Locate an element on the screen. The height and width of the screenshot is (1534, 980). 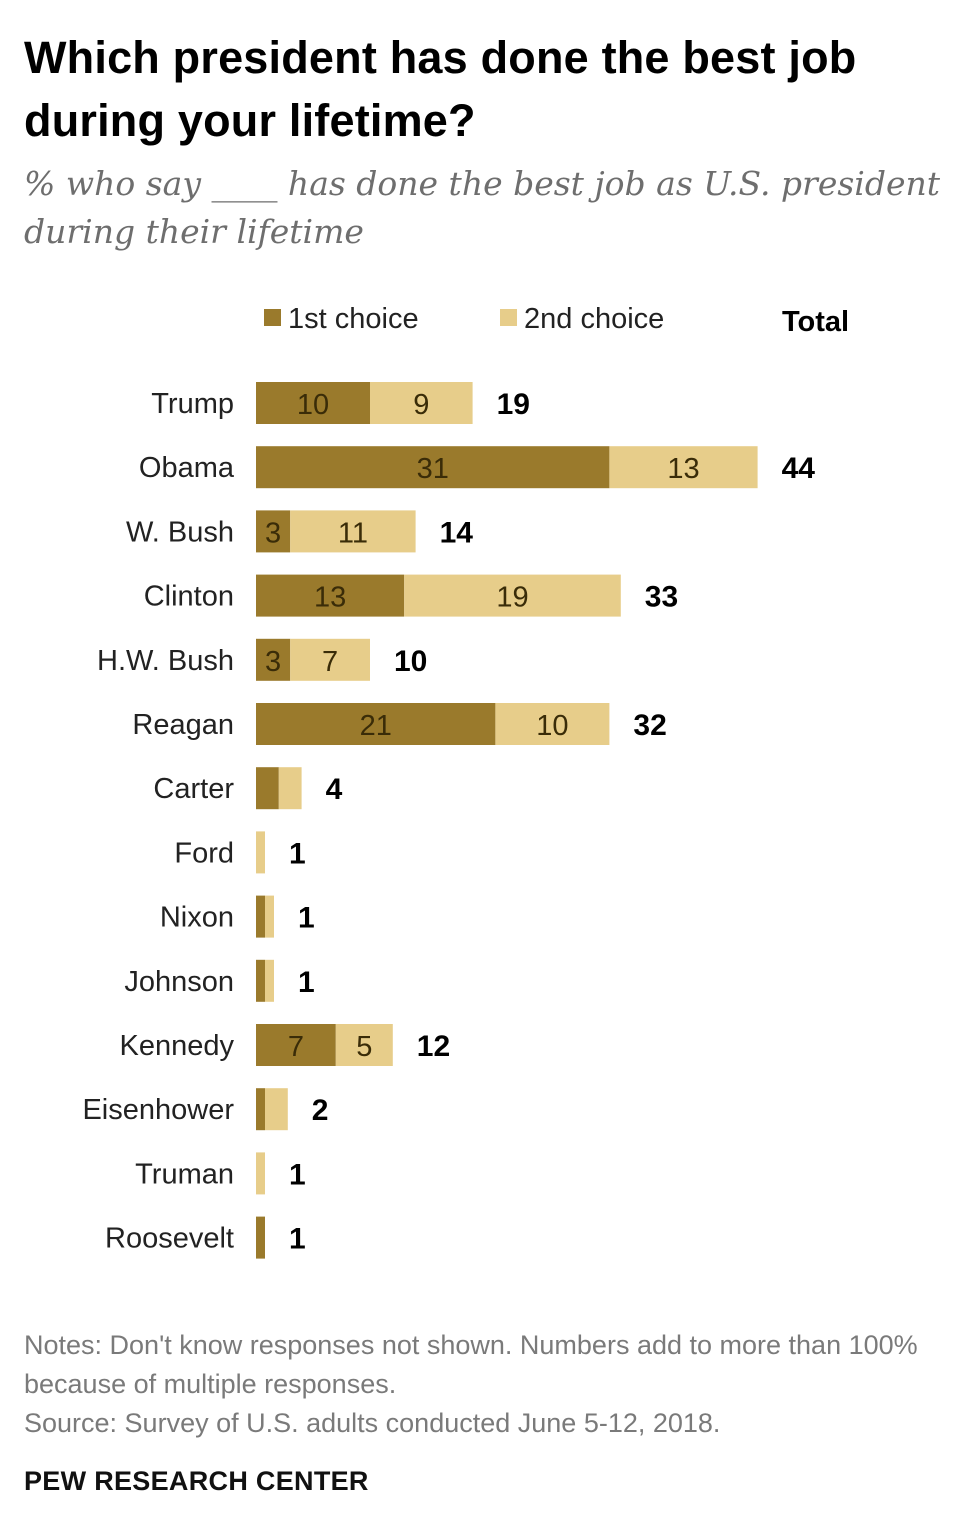
total-value-label: 10 is located at coordinates (410, 661).